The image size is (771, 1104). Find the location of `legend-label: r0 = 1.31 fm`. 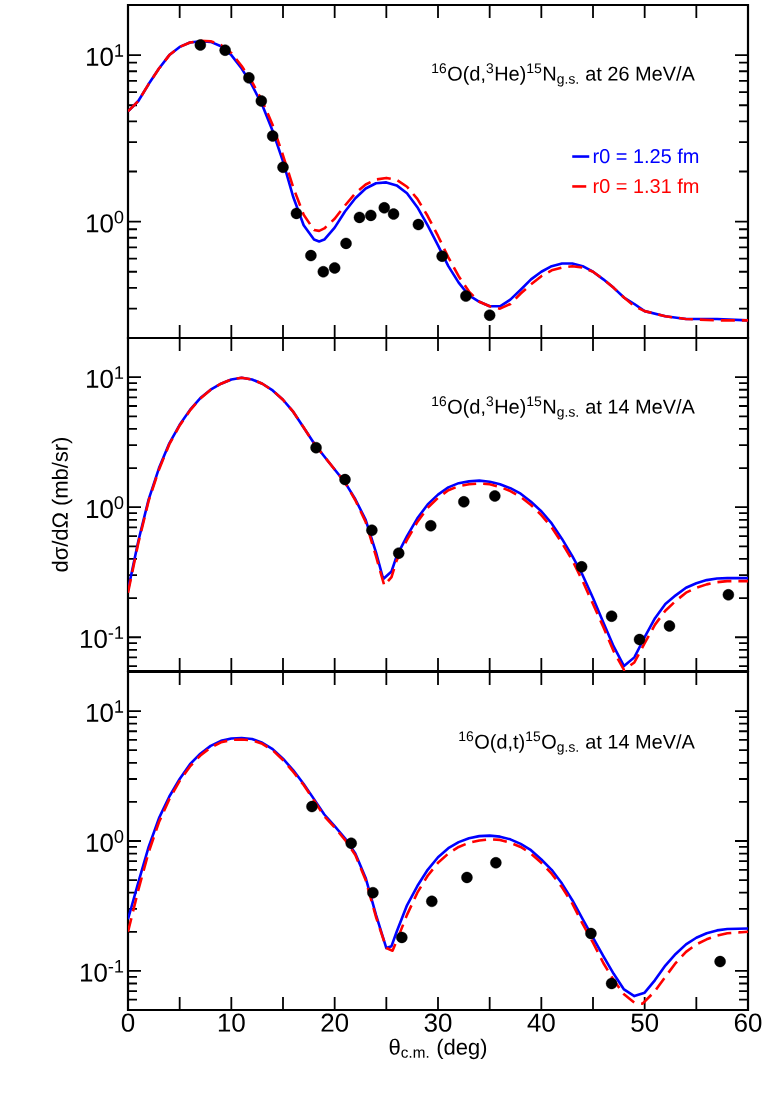

legend-label: r0 = 1.31 fm is located at coordinates (646, 186).